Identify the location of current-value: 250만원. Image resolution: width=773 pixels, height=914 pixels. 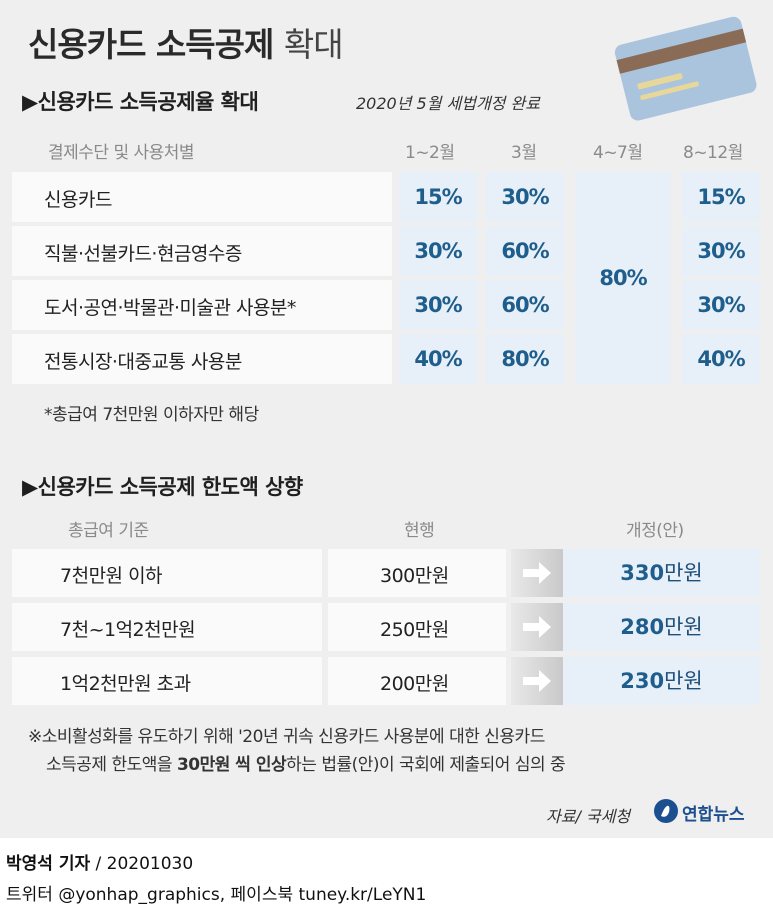
(414, 630).